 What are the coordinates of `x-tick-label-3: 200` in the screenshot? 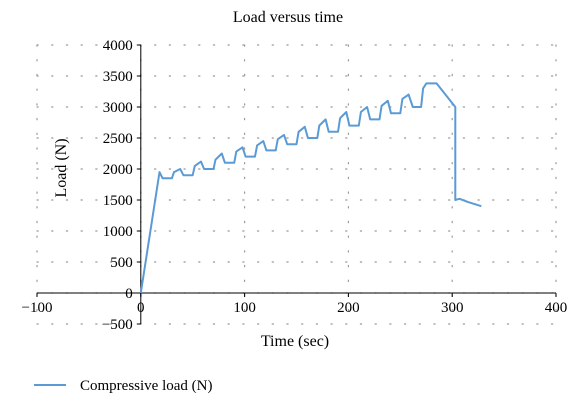 It's located at (348, 308).